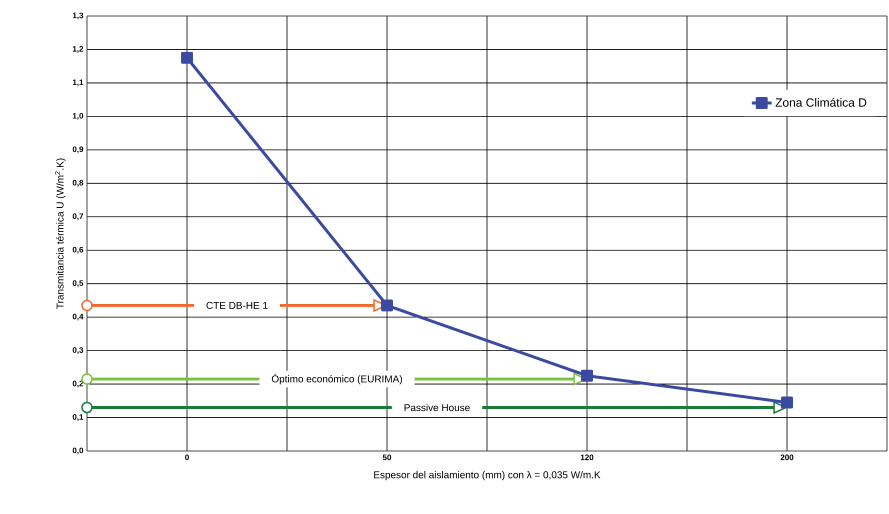  What do you see at coordinates (237, 305) in the screenshot?
I see `ref-line-label: CTE DB-HE 1` at bounding box center [237, 305].